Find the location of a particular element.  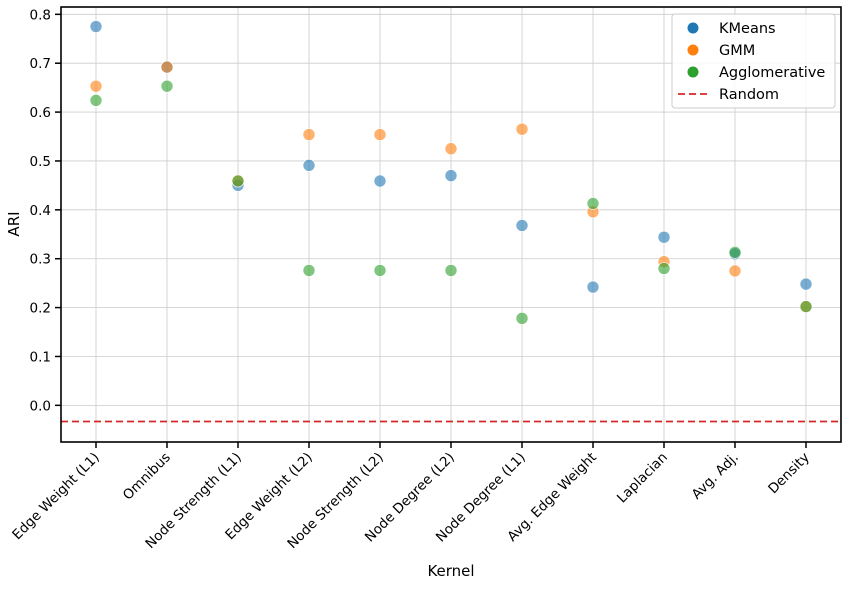

x-tick-label: Omnibus is located at coordinates (147, 477).